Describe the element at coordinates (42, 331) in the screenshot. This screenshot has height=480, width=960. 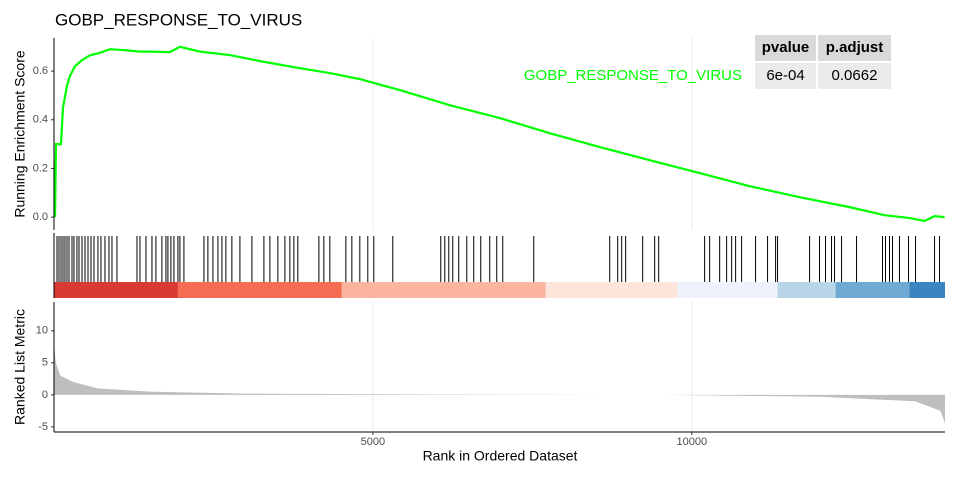
I see `y-tick-label: 10` at that location.